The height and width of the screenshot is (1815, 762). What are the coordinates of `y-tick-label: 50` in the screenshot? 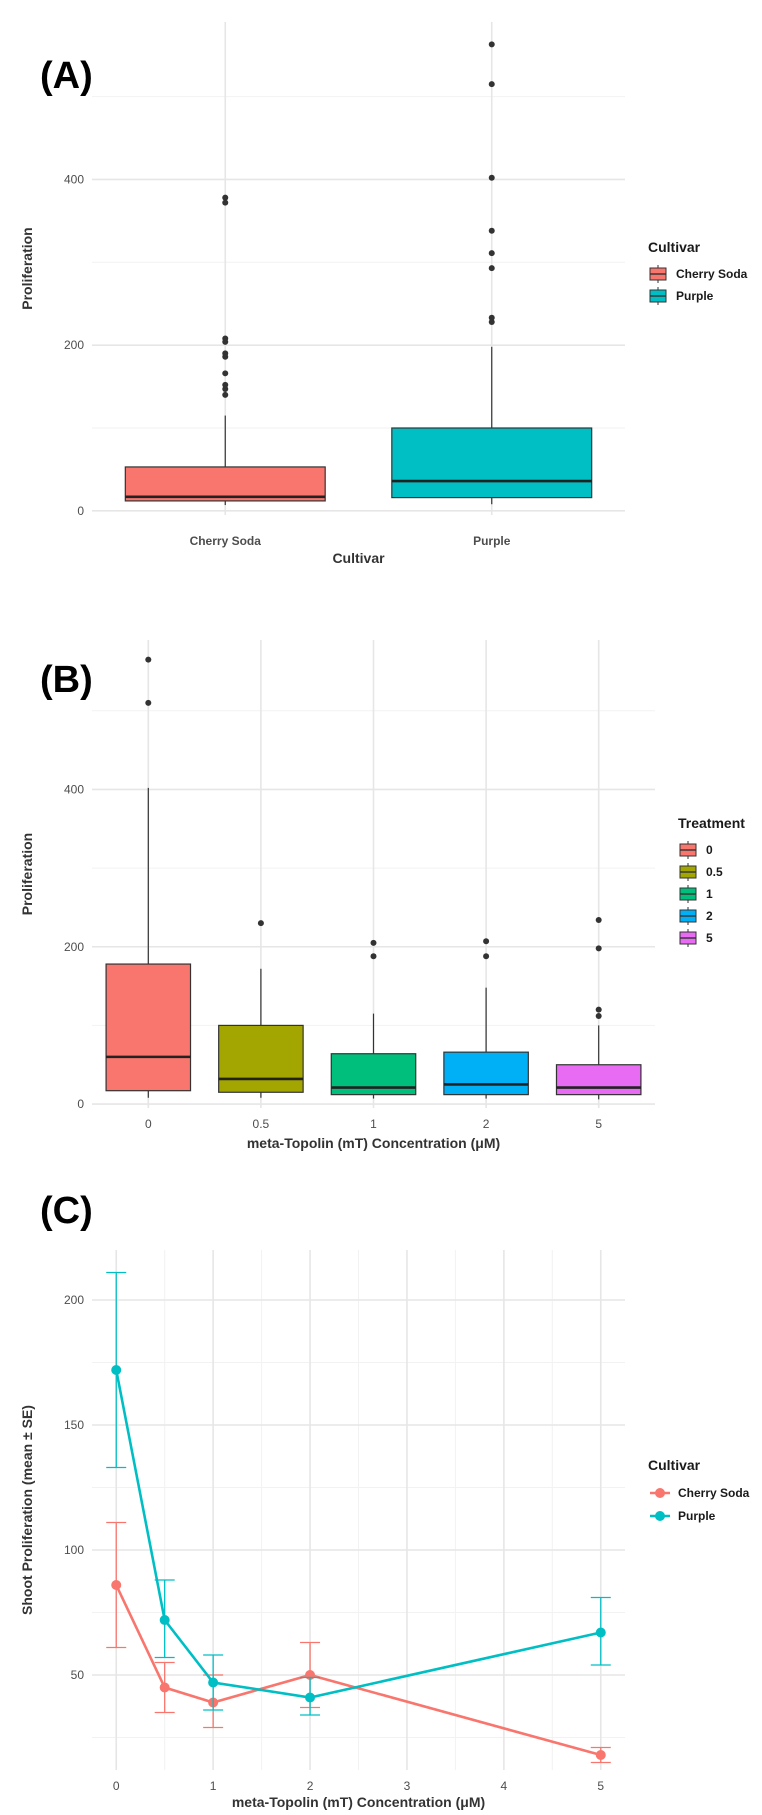 It's located at (78, 1675).